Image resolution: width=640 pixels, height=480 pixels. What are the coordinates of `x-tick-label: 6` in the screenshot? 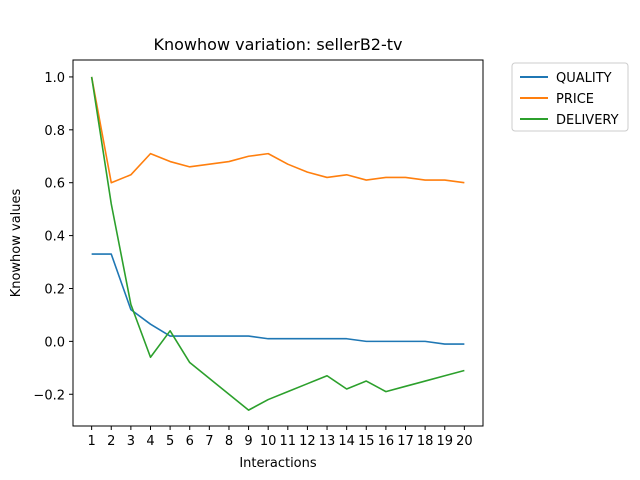 It's located at (190, 441).